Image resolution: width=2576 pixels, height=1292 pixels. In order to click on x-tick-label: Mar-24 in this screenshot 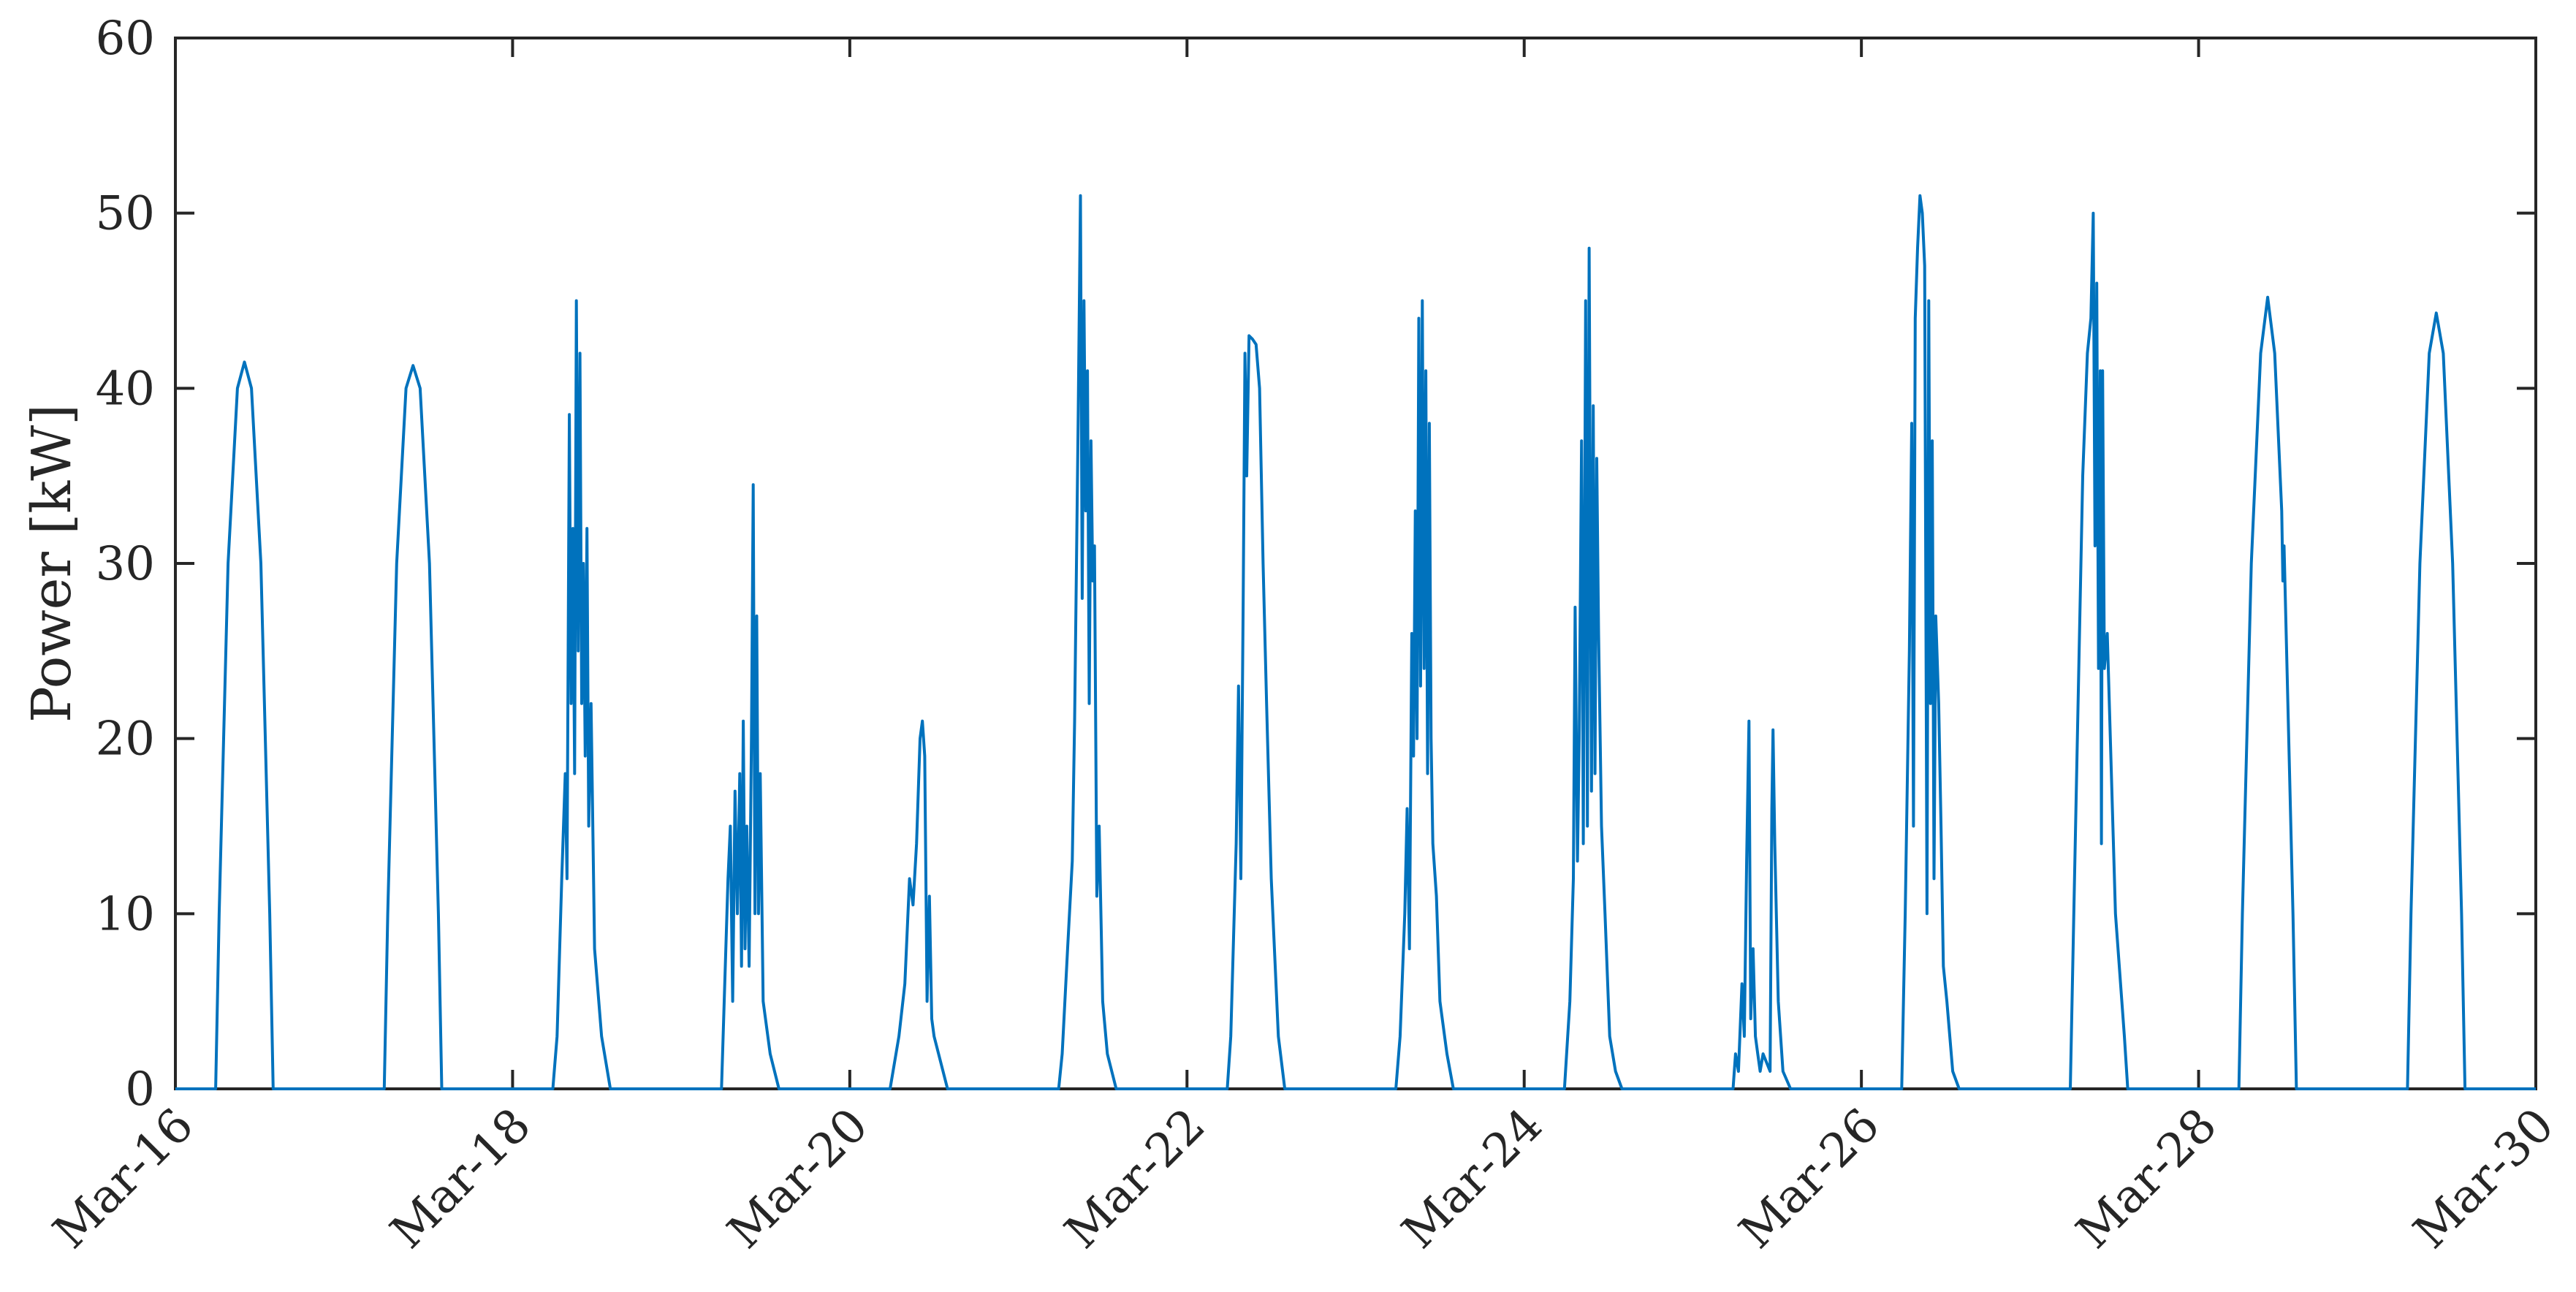, I will do `click(1473, 1178)`.